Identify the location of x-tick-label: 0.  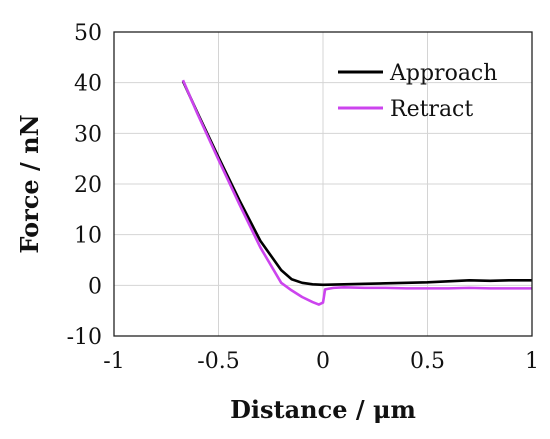
(323, 361).